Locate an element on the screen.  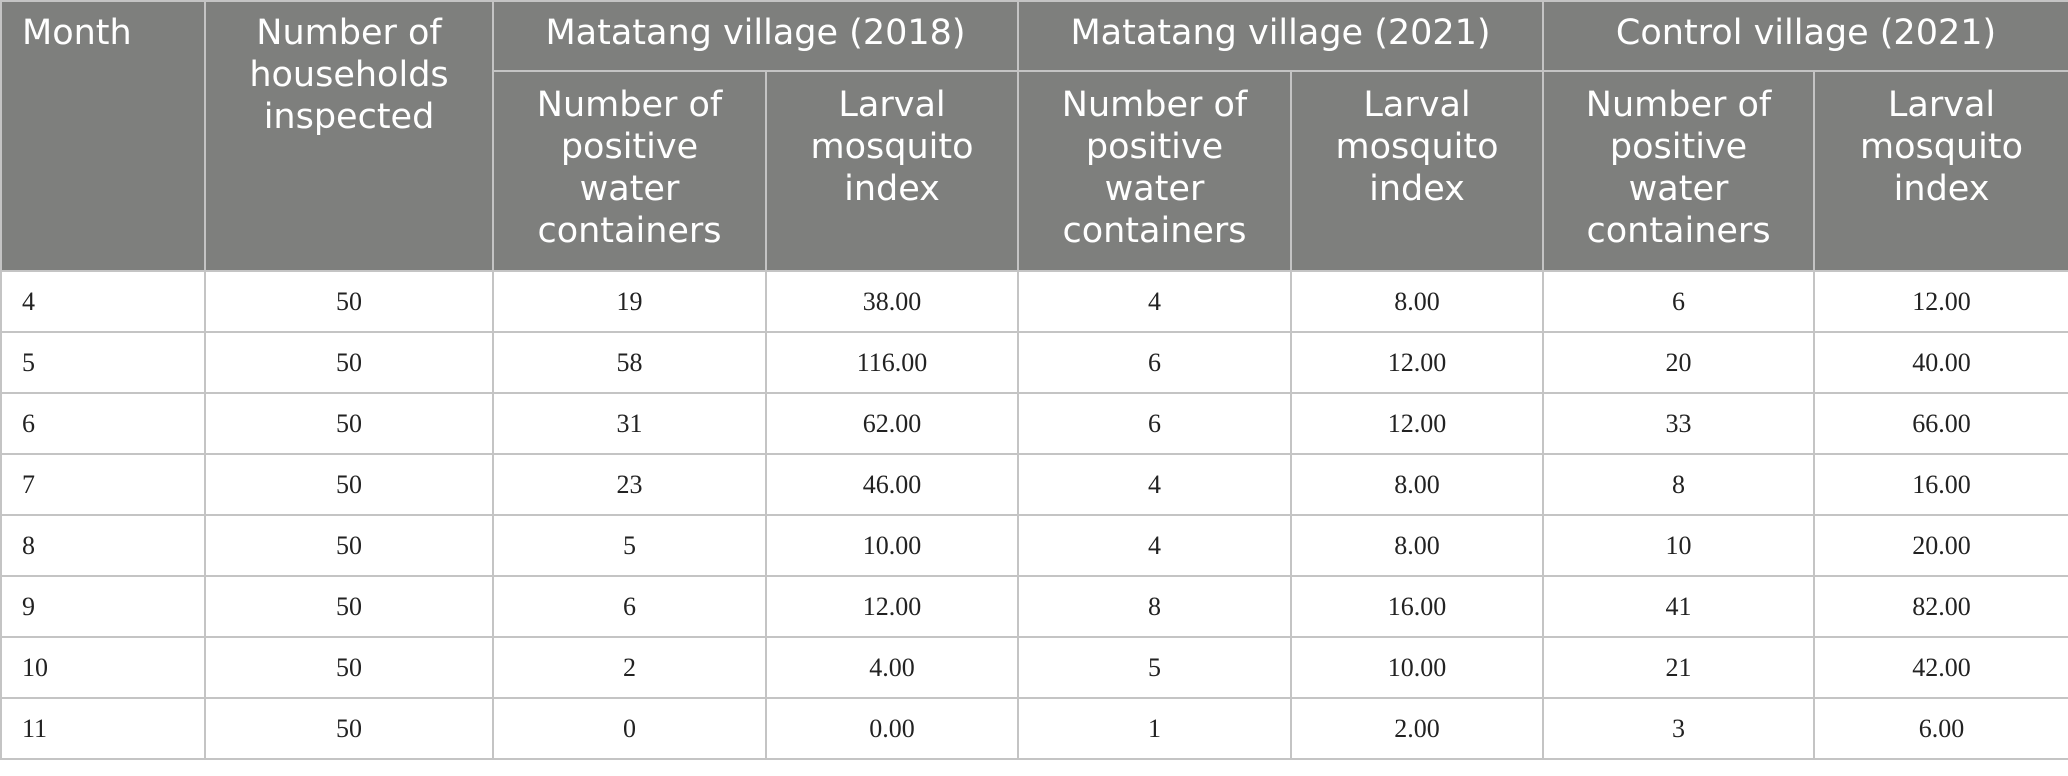
cell-month: 9 is located at coordinates (103, 606).